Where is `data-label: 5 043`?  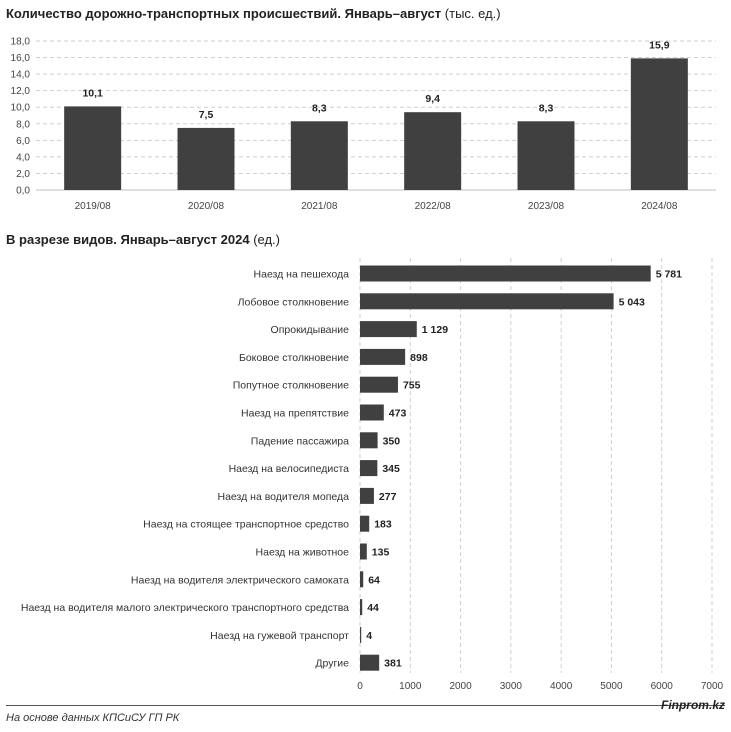 data-label: 5 043 is located at coordinates (632, 302).